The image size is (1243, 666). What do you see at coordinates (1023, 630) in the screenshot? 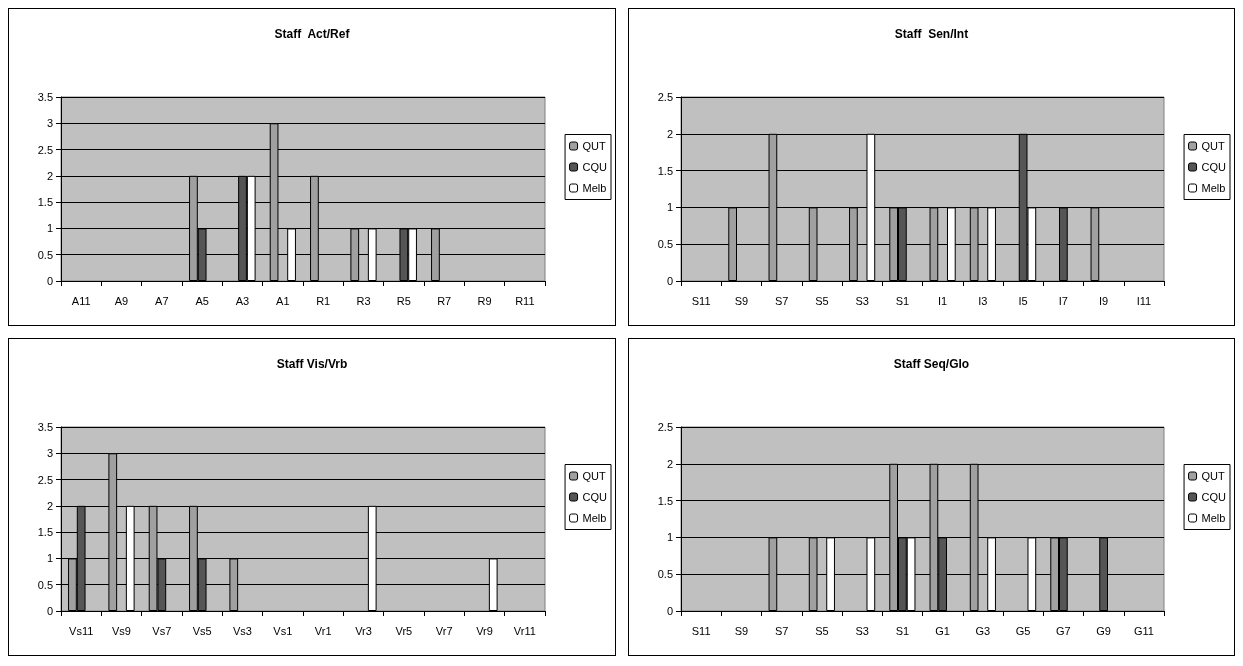
I see `x-tick-label: G5` at bounding box center [1023, 630].